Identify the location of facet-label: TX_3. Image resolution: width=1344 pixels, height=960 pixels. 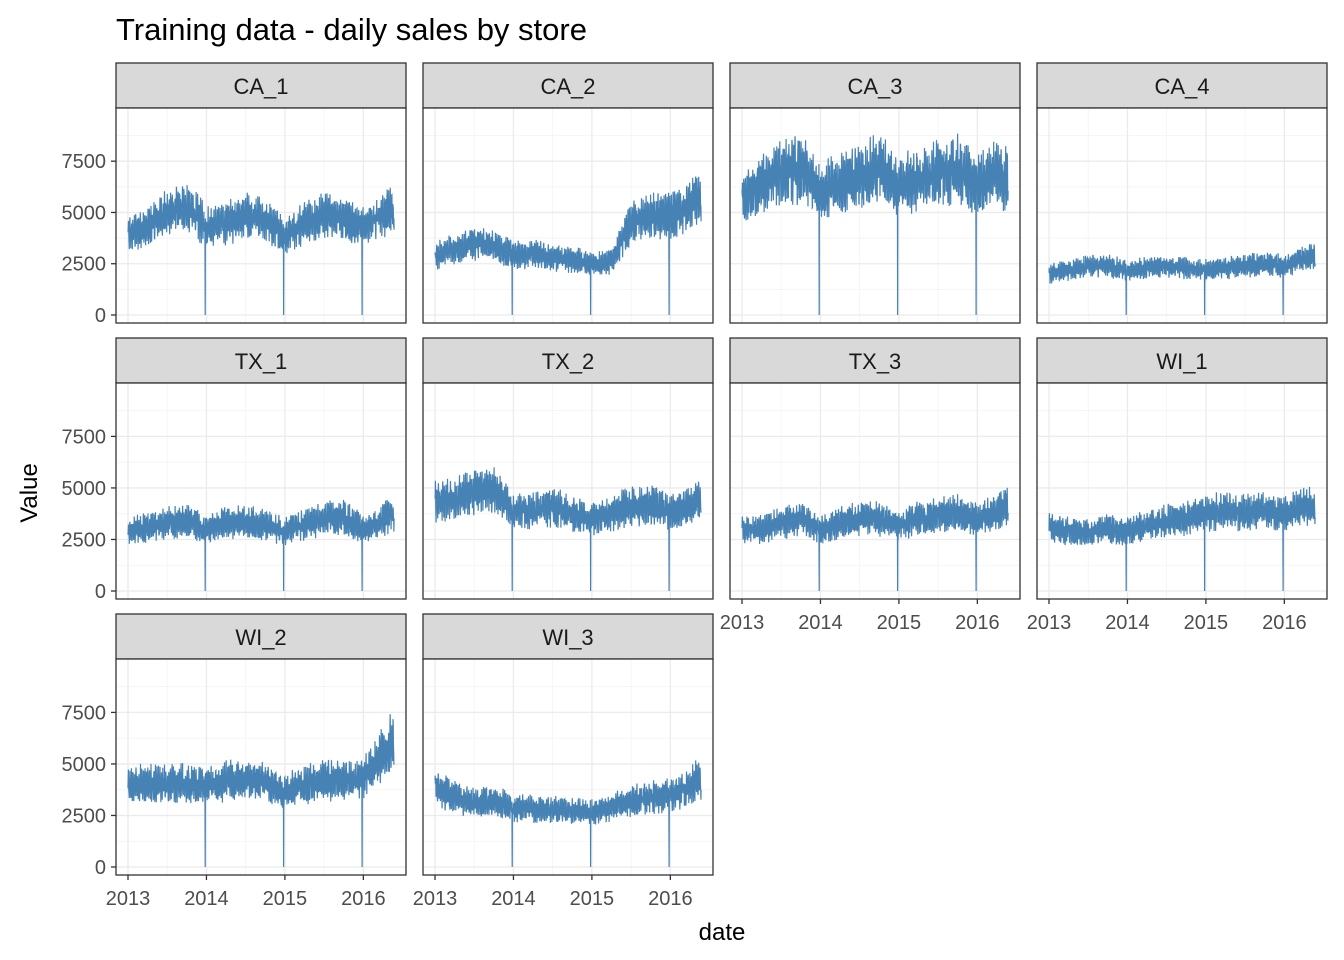
(875, 361).